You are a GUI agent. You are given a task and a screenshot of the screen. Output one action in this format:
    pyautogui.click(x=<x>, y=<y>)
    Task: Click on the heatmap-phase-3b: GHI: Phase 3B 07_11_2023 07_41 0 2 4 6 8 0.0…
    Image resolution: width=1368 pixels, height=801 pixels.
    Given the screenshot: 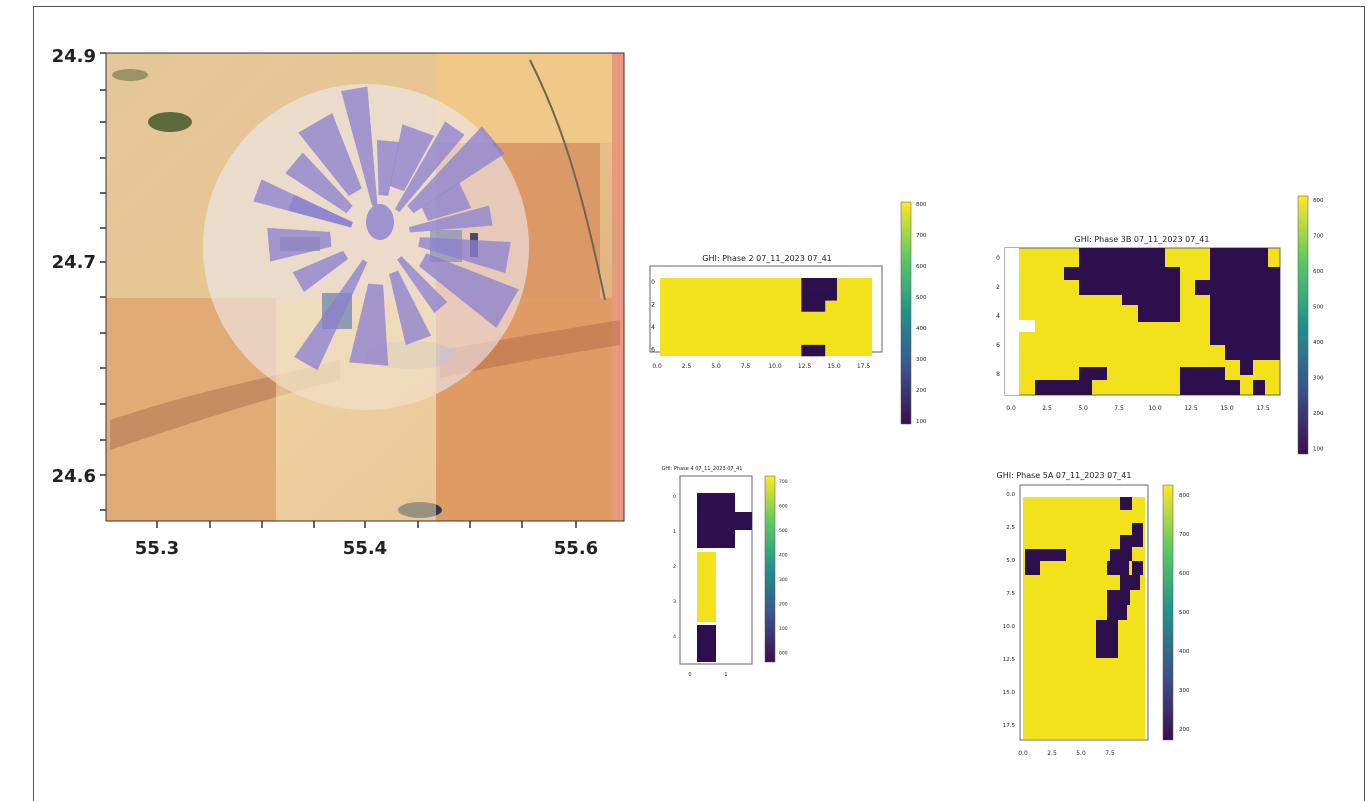 What is the action you would take?
    pyautogui.click(x=1160, y=325)
    